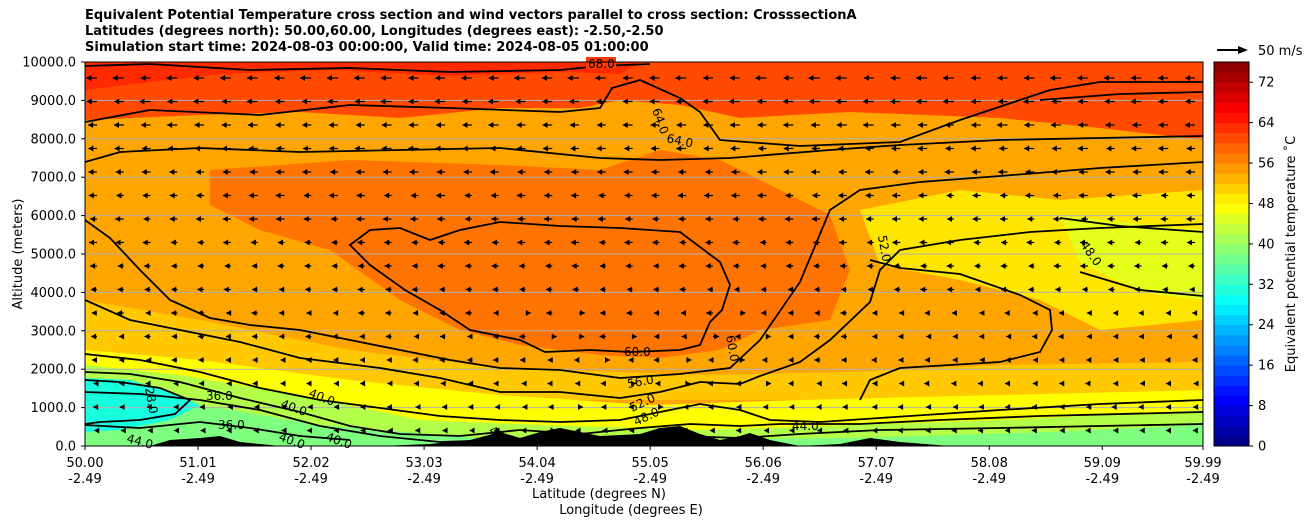  I want to click on x-tick-label-lat: 51.01, so click(197, 463).